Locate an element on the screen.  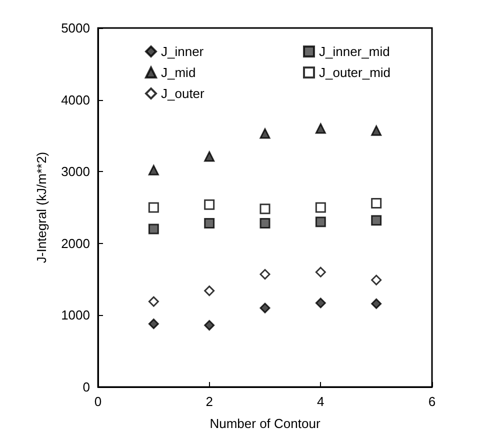
y-tick-label: 4000 is located at coordinates (75, 100).